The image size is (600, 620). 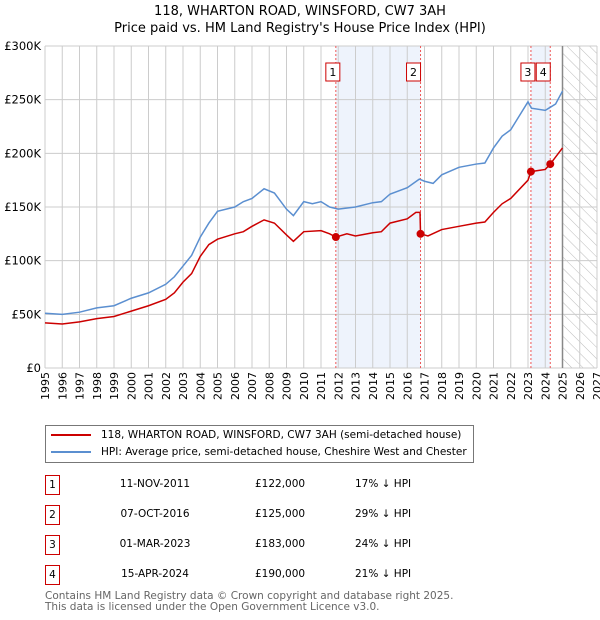 What do you see at coordinates (280, 484) in the screenshot?
I see `sale-price: £122,000` at bounding box center [280, 484].